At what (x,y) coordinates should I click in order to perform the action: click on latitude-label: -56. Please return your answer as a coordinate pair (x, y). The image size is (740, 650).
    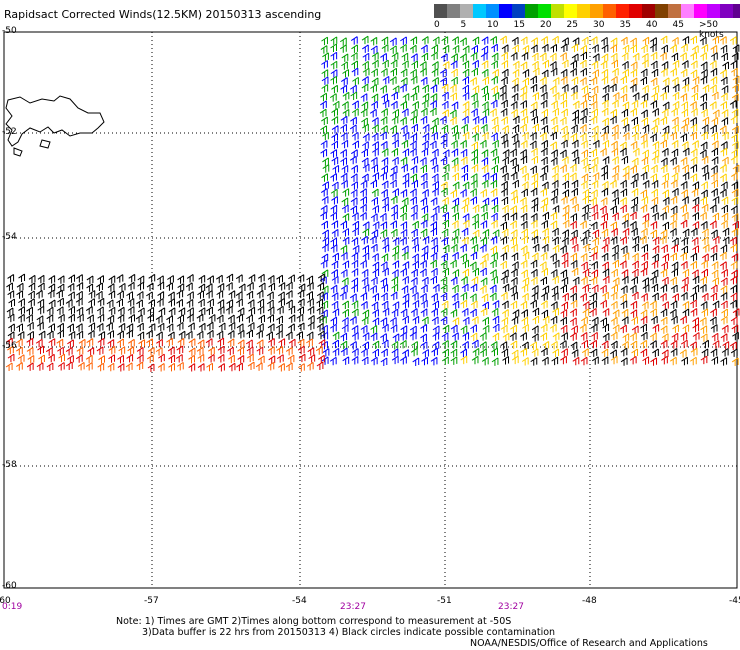
    Looking at the image, I should click on (9, 346).